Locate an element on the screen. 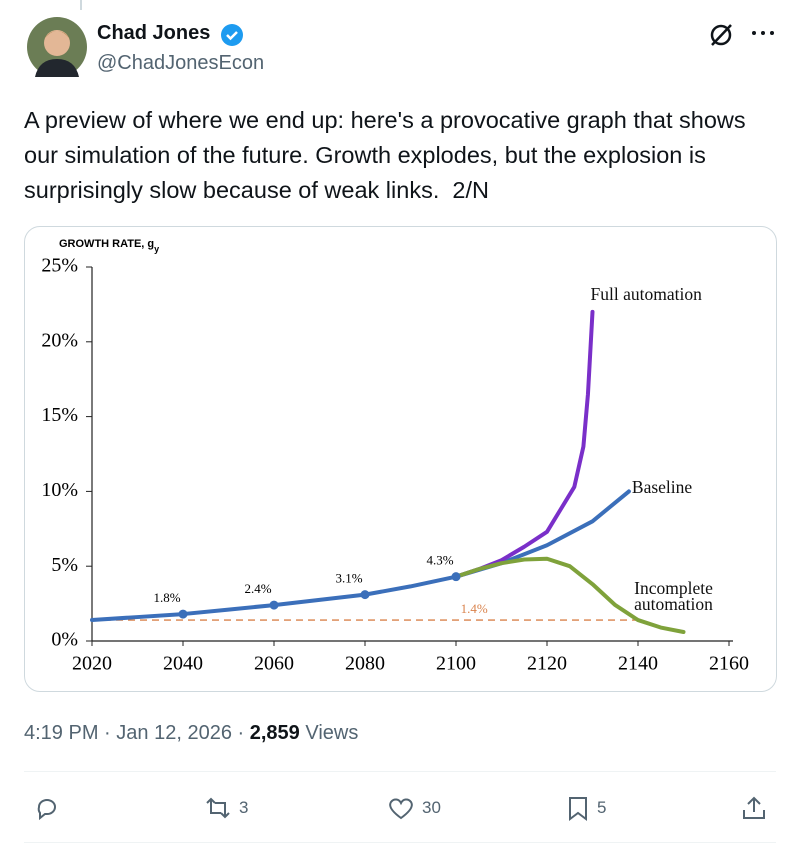  bookmark-button: 5 is located at coordinates (585, 808).